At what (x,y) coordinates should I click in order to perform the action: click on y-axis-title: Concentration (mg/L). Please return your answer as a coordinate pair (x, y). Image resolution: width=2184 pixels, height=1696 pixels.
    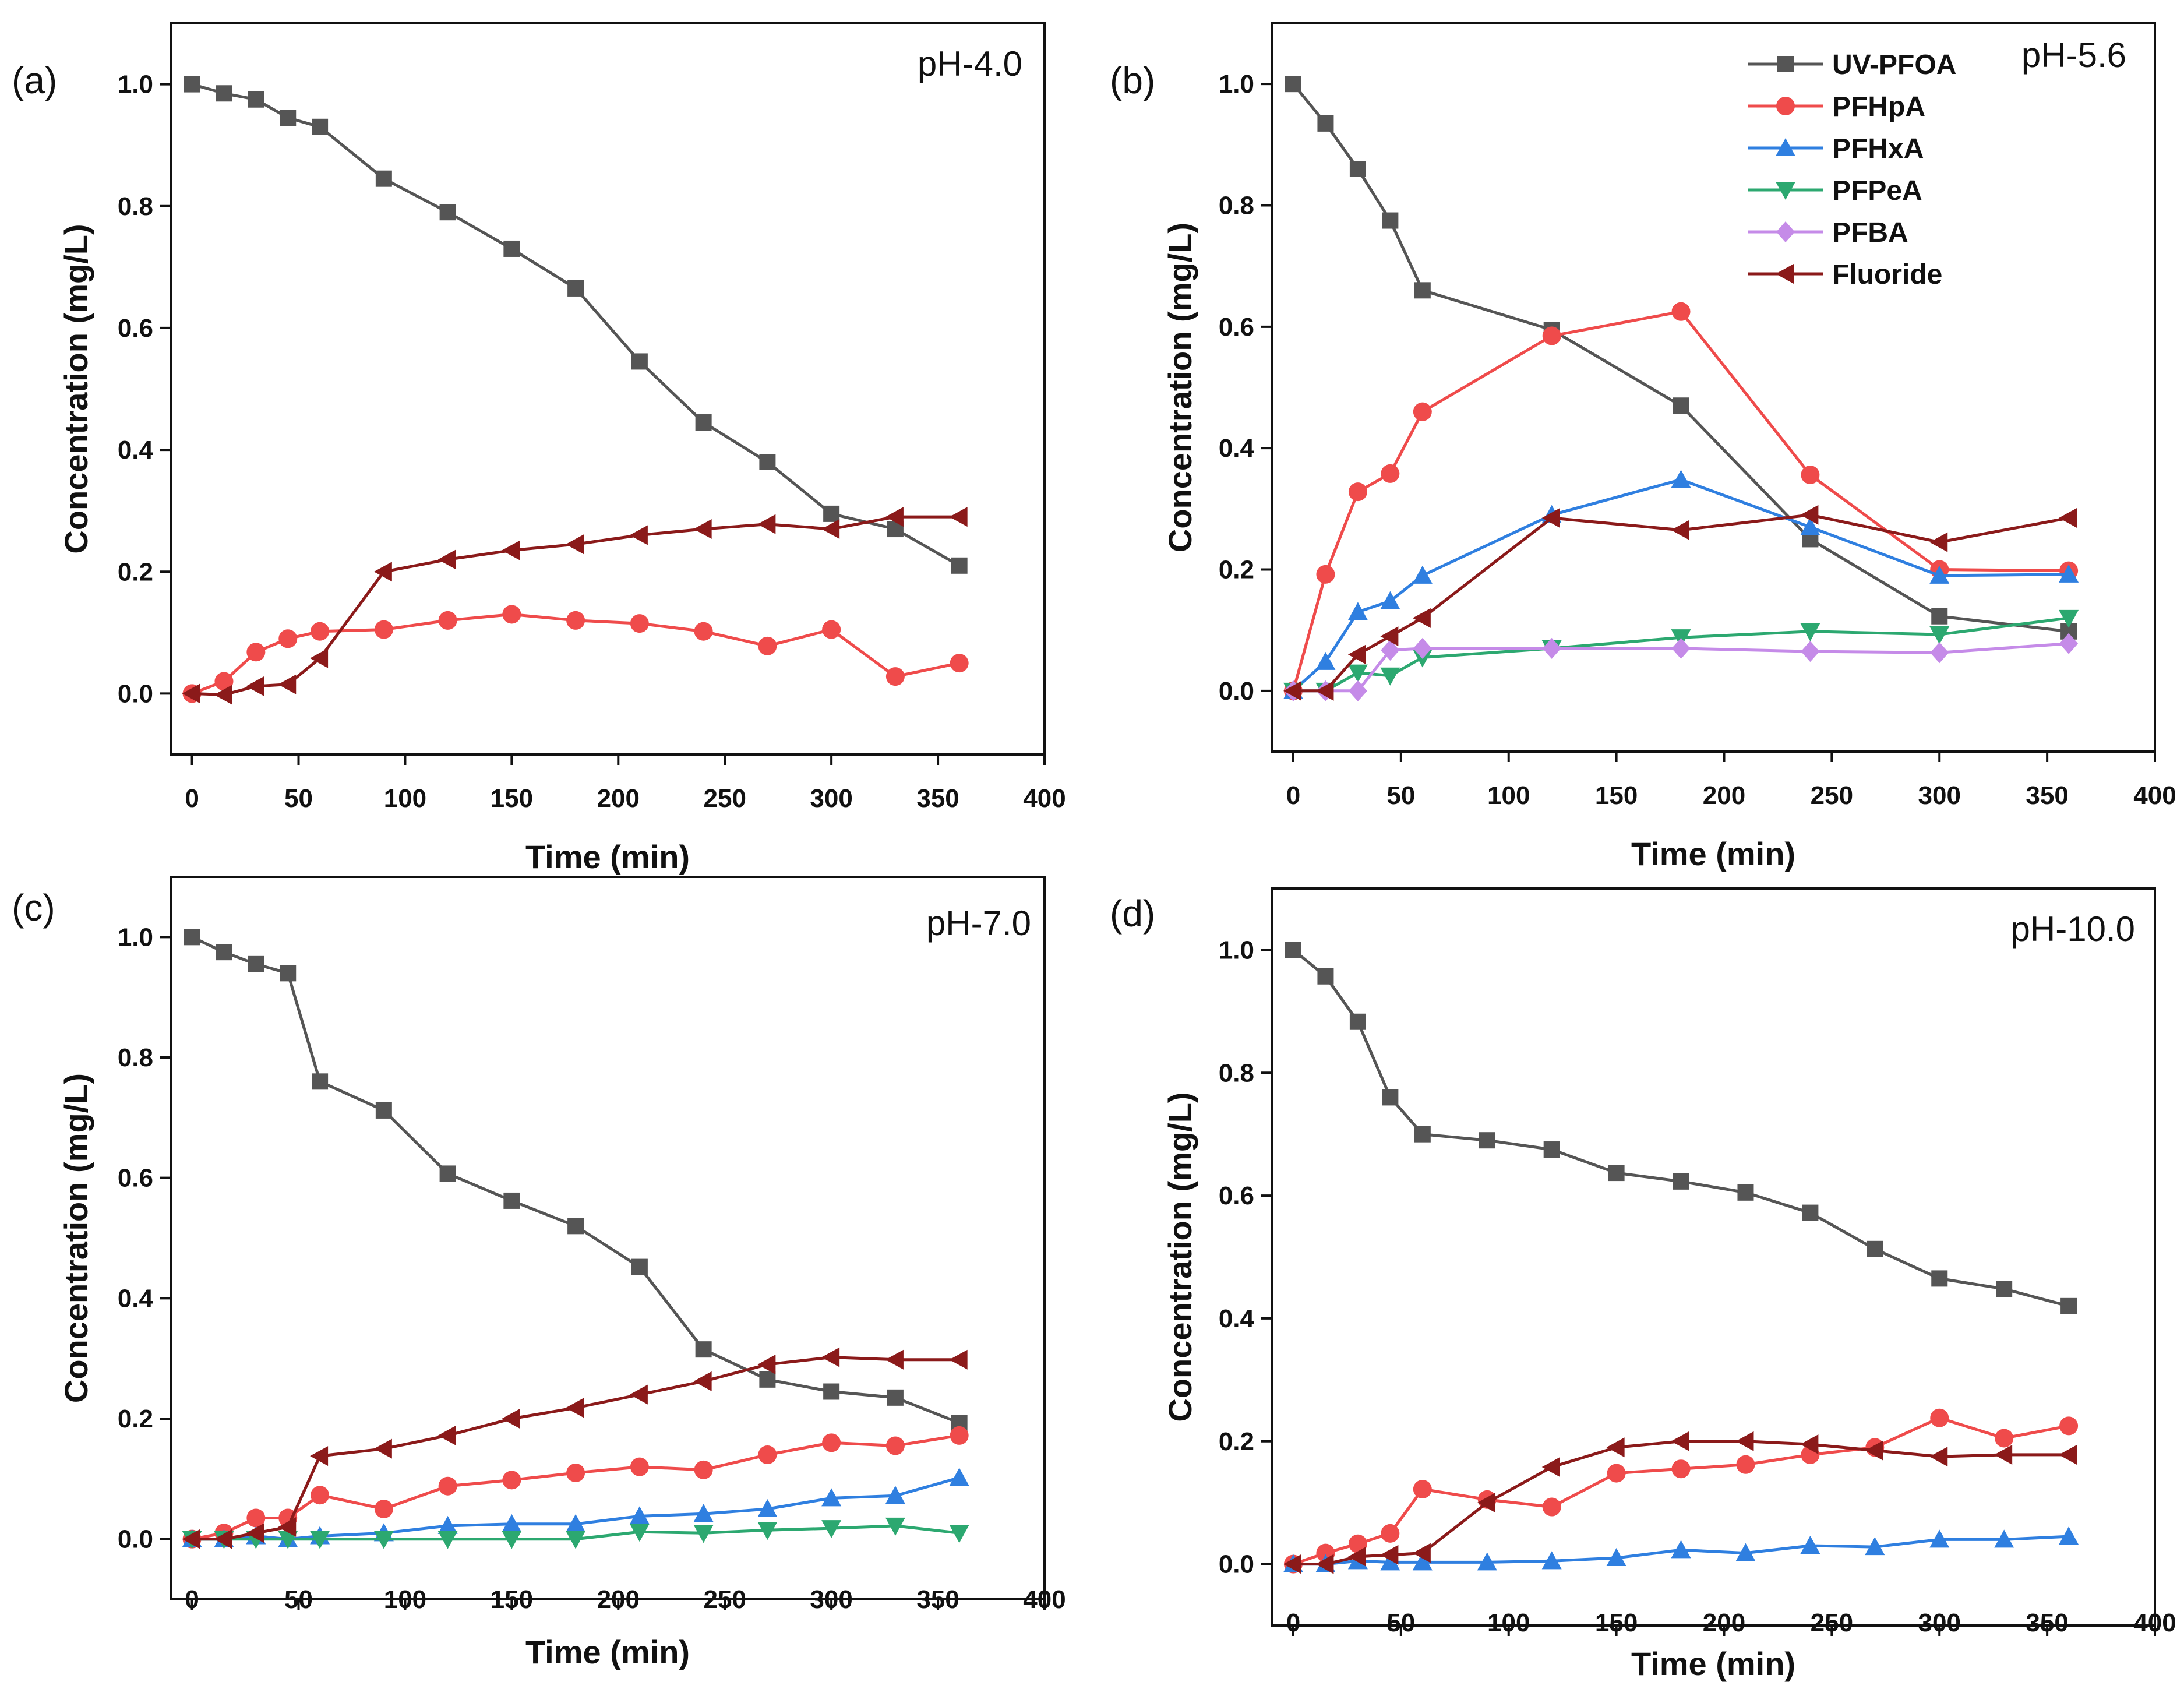
    Looking at the image, I should click on (76, 1238).